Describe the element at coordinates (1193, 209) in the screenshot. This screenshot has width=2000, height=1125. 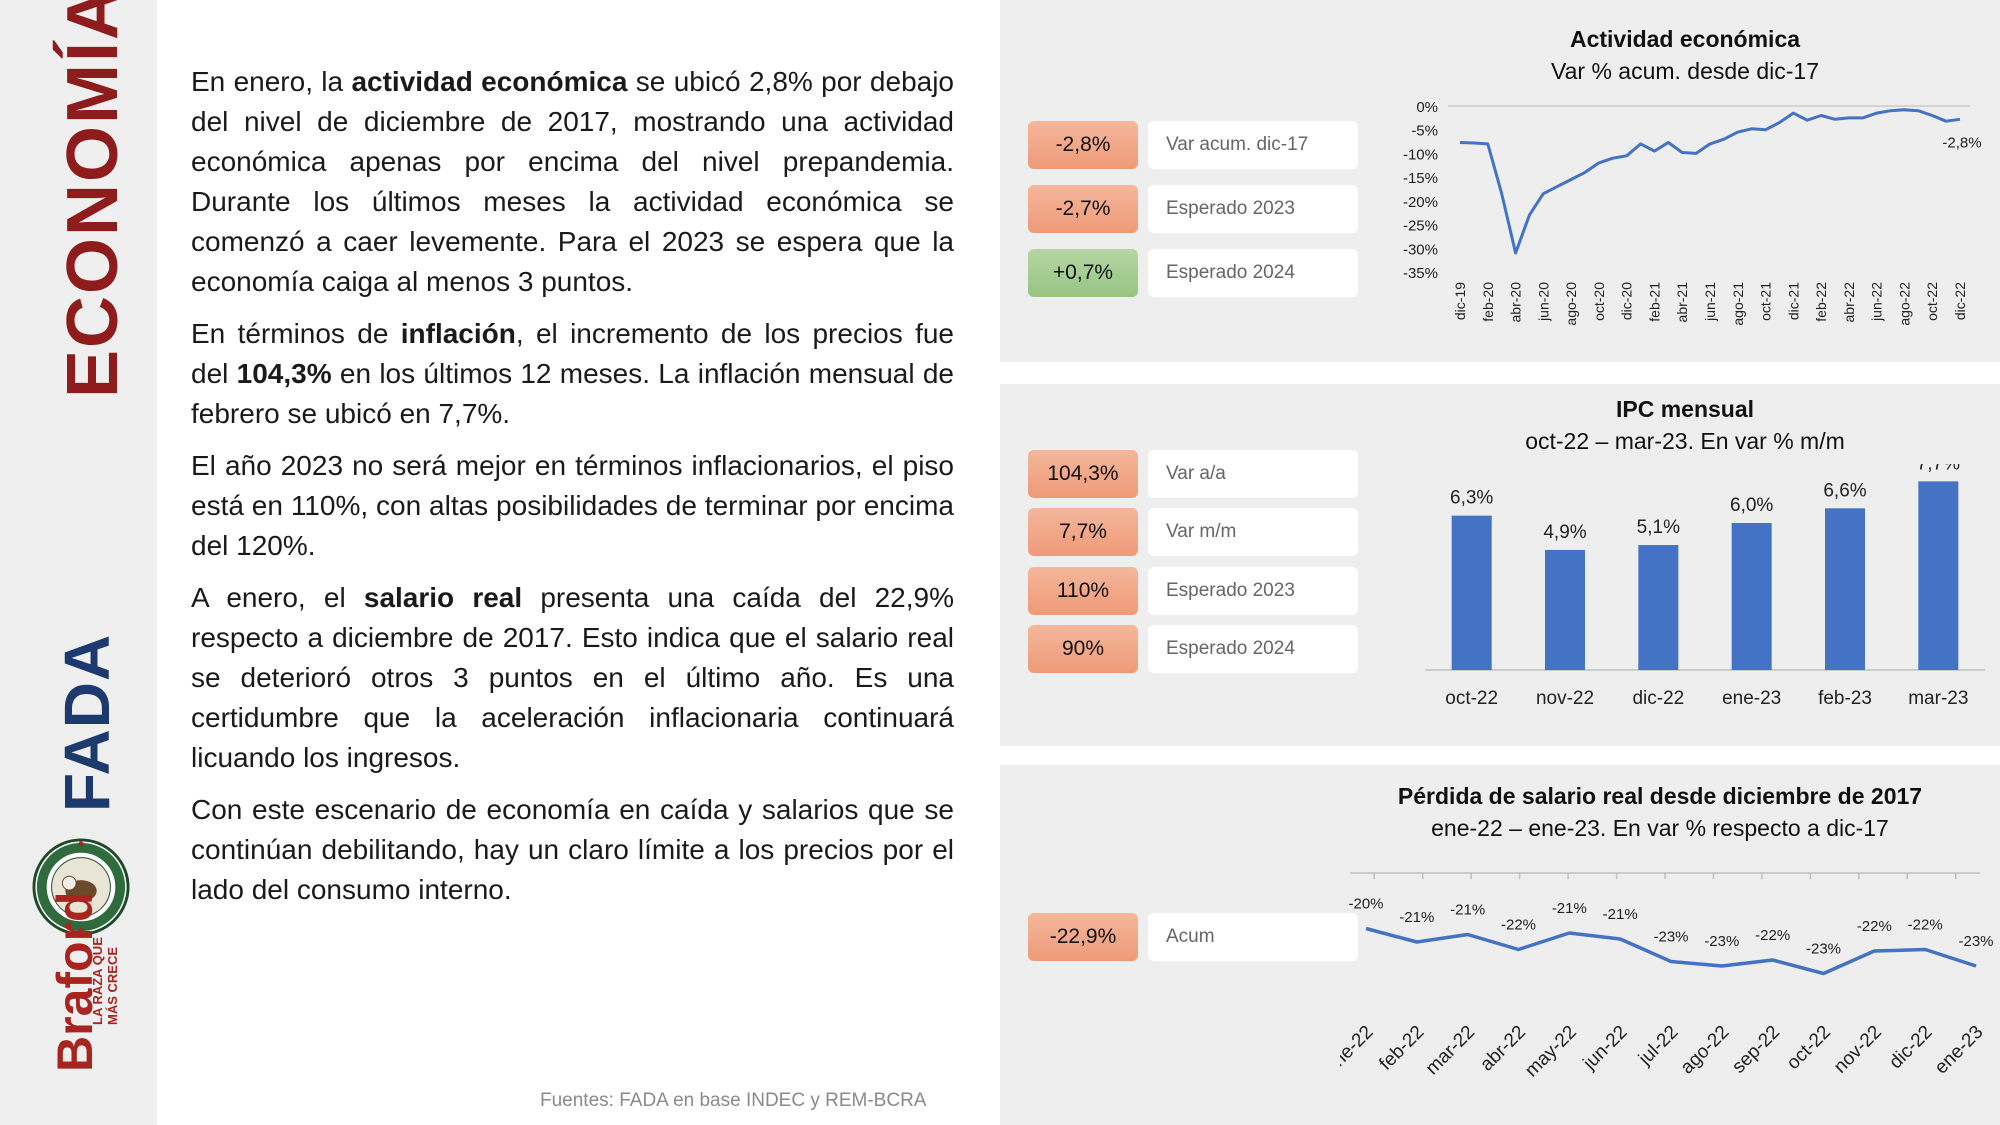
I see `kpi-esperado-2023: -2,7% Esperado 2023` at that location.